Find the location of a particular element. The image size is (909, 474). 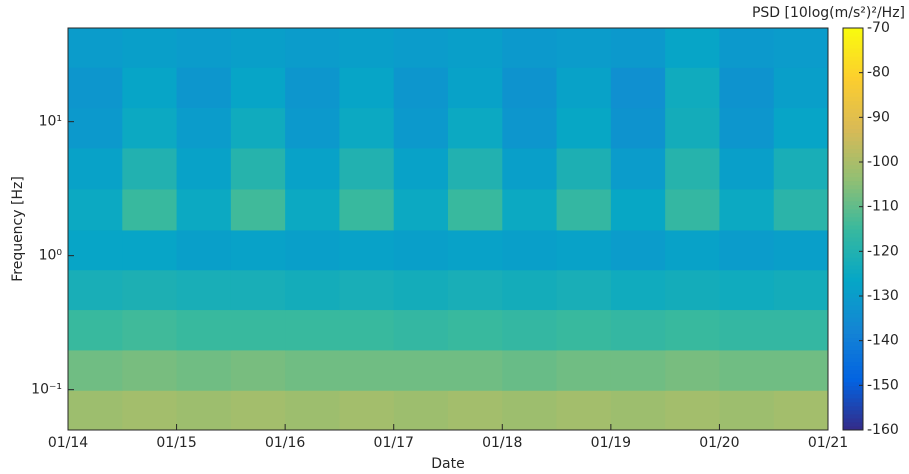

x-tick-label: 01/15 is located at coordinates (176, 443).